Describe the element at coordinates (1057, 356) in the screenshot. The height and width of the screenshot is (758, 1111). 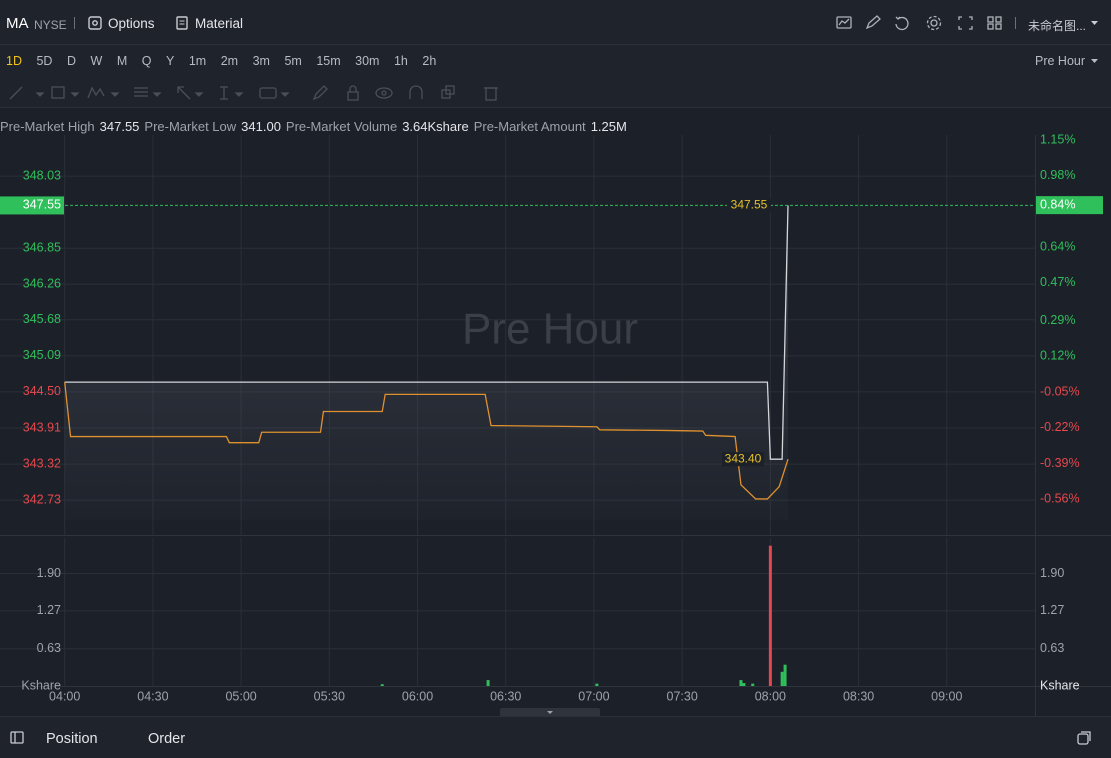
I see `y2-tick-label: 0.12%` at that location.